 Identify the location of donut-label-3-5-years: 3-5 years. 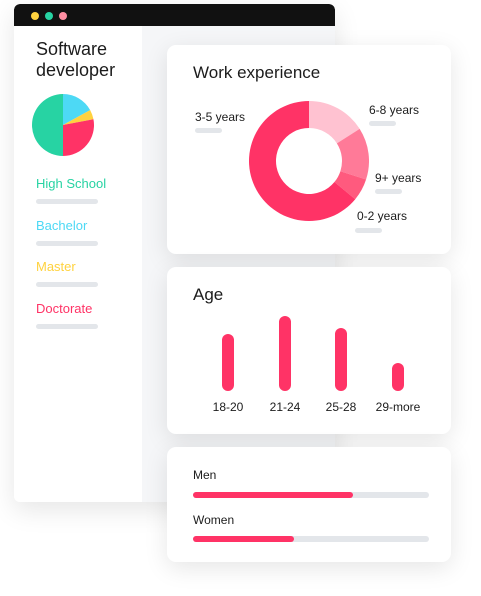
(220, 117).